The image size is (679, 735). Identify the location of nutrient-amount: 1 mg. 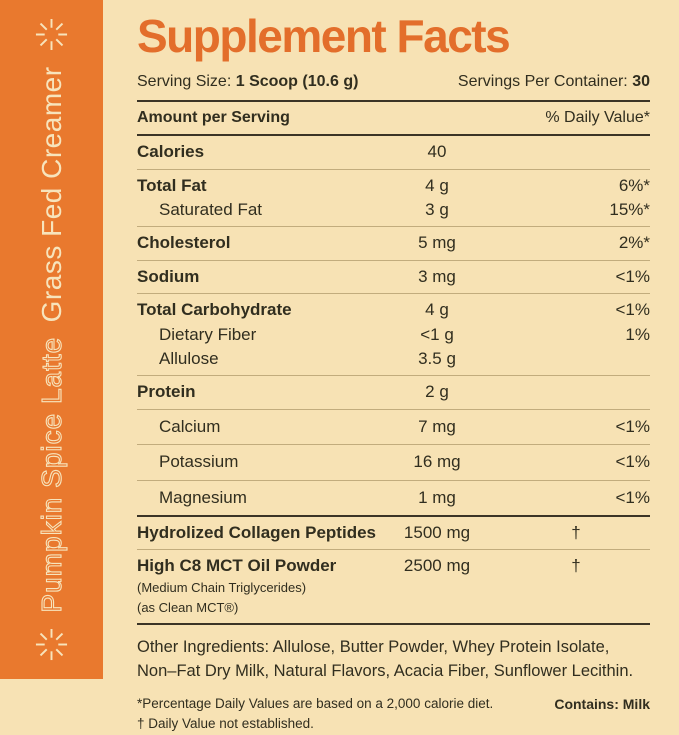
(437, 497).